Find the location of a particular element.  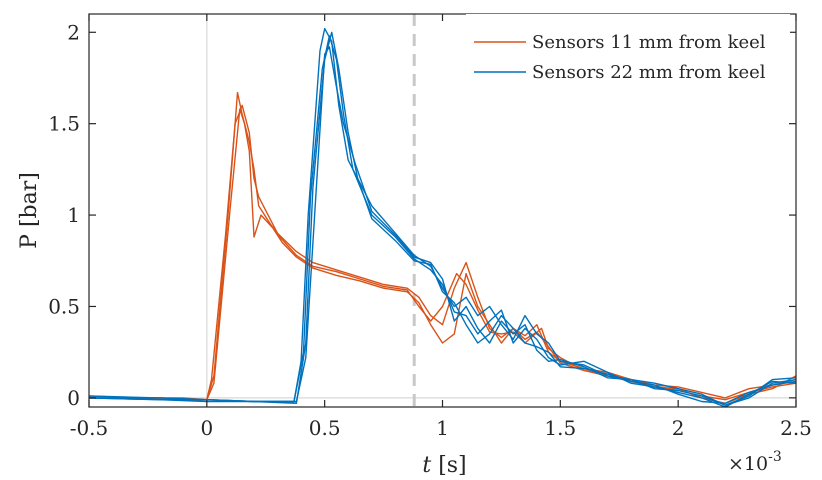

x-tick-label: 0 is located at coordinates (206, 428).